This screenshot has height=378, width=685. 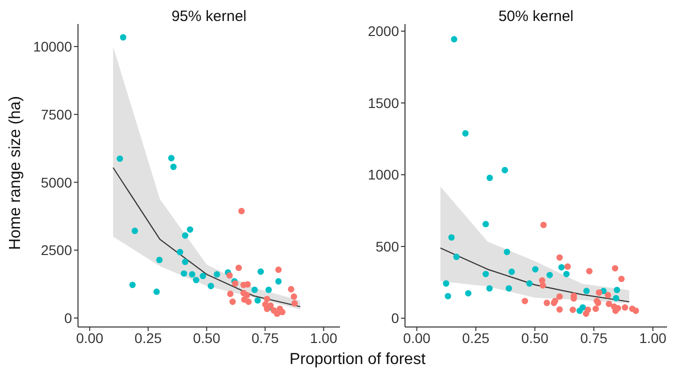 I want to click on y-tick-label: 7500, so click(x=56, y=114).